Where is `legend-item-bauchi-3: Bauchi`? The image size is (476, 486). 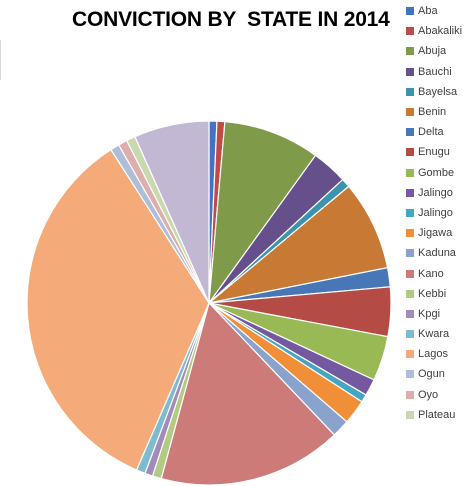 legend-item-bauchi-3: Bauchi is located at coordinates (441, 72).